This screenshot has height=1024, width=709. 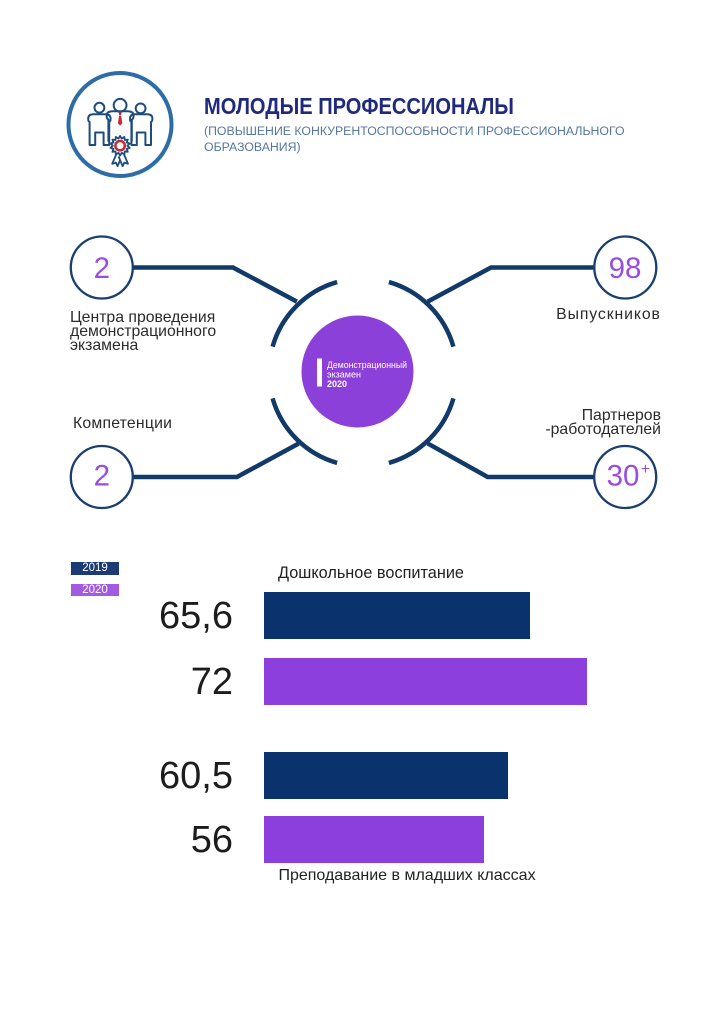 I want to click on svg-text: 2020, so click(x=337, y=384).